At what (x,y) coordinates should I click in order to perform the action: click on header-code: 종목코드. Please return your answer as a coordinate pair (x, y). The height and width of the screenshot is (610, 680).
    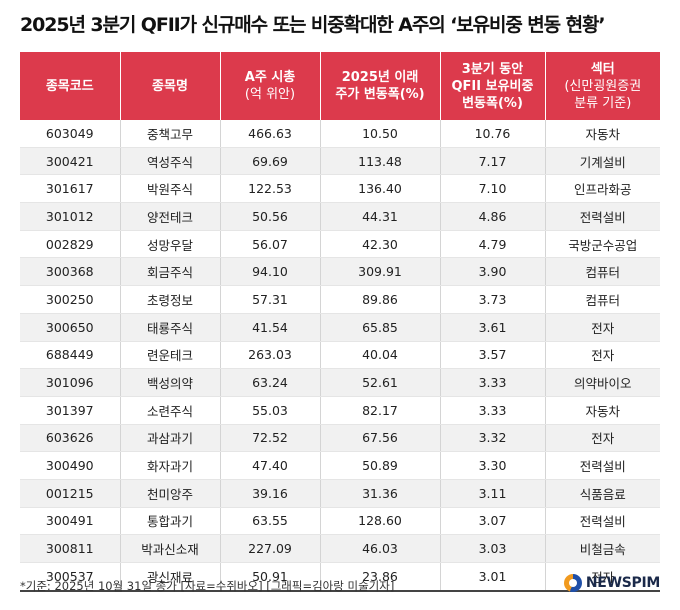
    Looking at the image, I should click on (70, 86).